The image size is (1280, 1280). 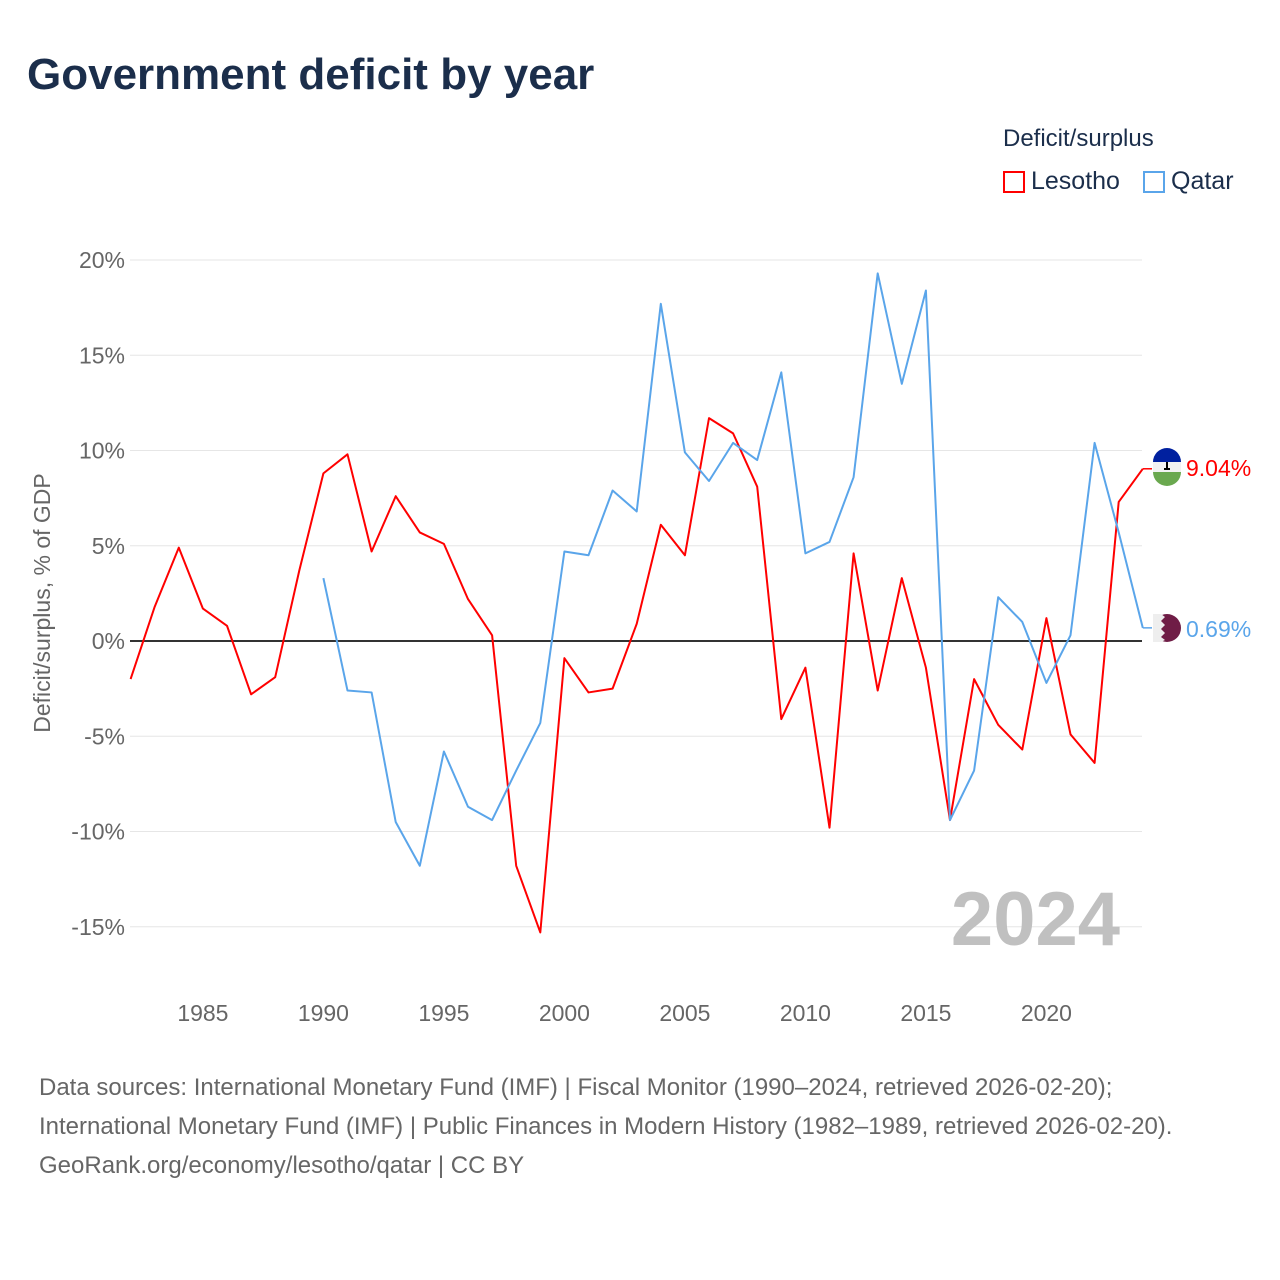 What do you see at coordinates (323, 1013) in the screenshot?
I see `x-tick-label: 1990` at bounding box center [323, 1013].